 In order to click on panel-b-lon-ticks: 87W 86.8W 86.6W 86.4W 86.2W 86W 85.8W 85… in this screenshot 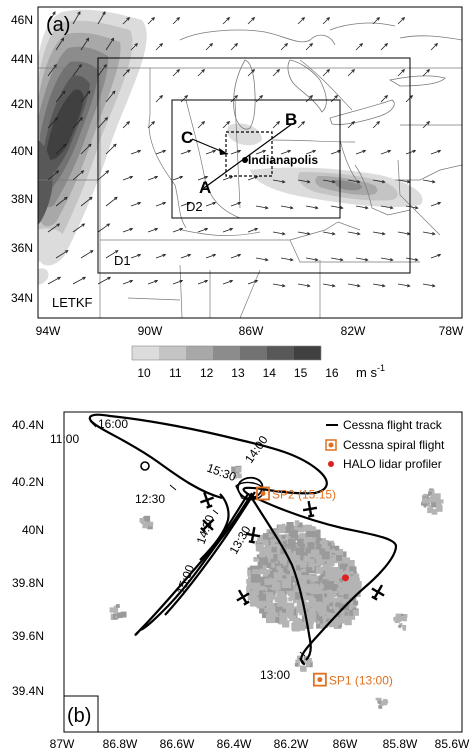, I will do `click(260, 744)`.